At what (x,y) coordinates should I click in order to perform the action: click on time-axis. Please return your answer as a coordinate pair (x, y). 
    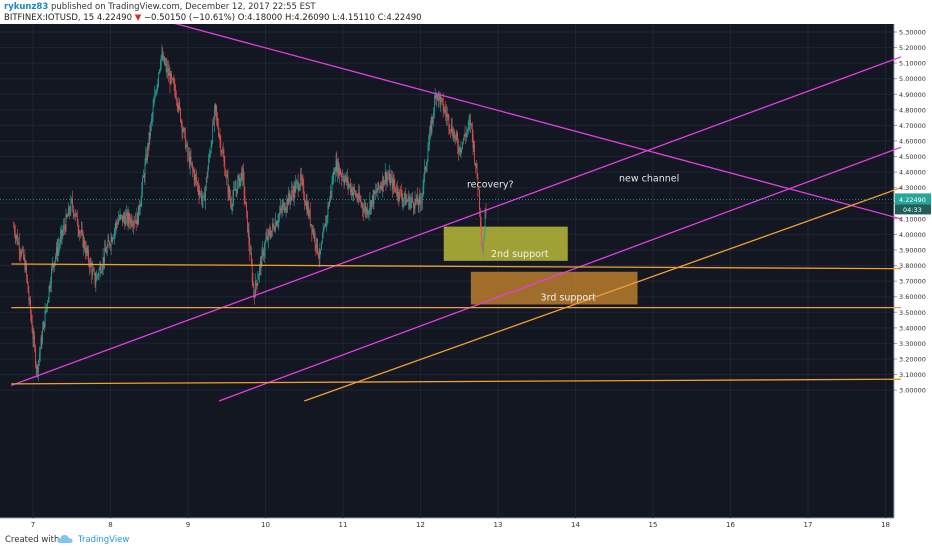
    Looking at the image, I should click on (447, 524).